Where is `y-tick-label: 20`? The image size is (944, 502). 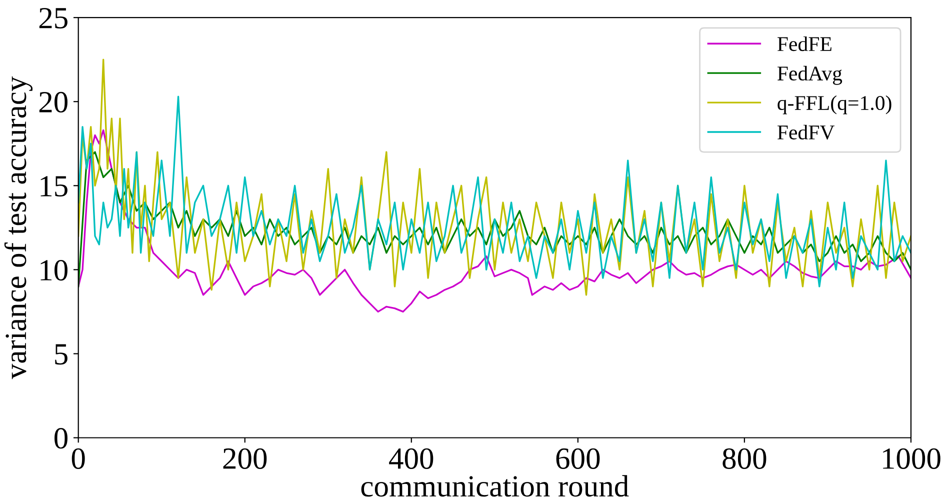 y-tick-label: 20 is located at coordinates (53, 102).